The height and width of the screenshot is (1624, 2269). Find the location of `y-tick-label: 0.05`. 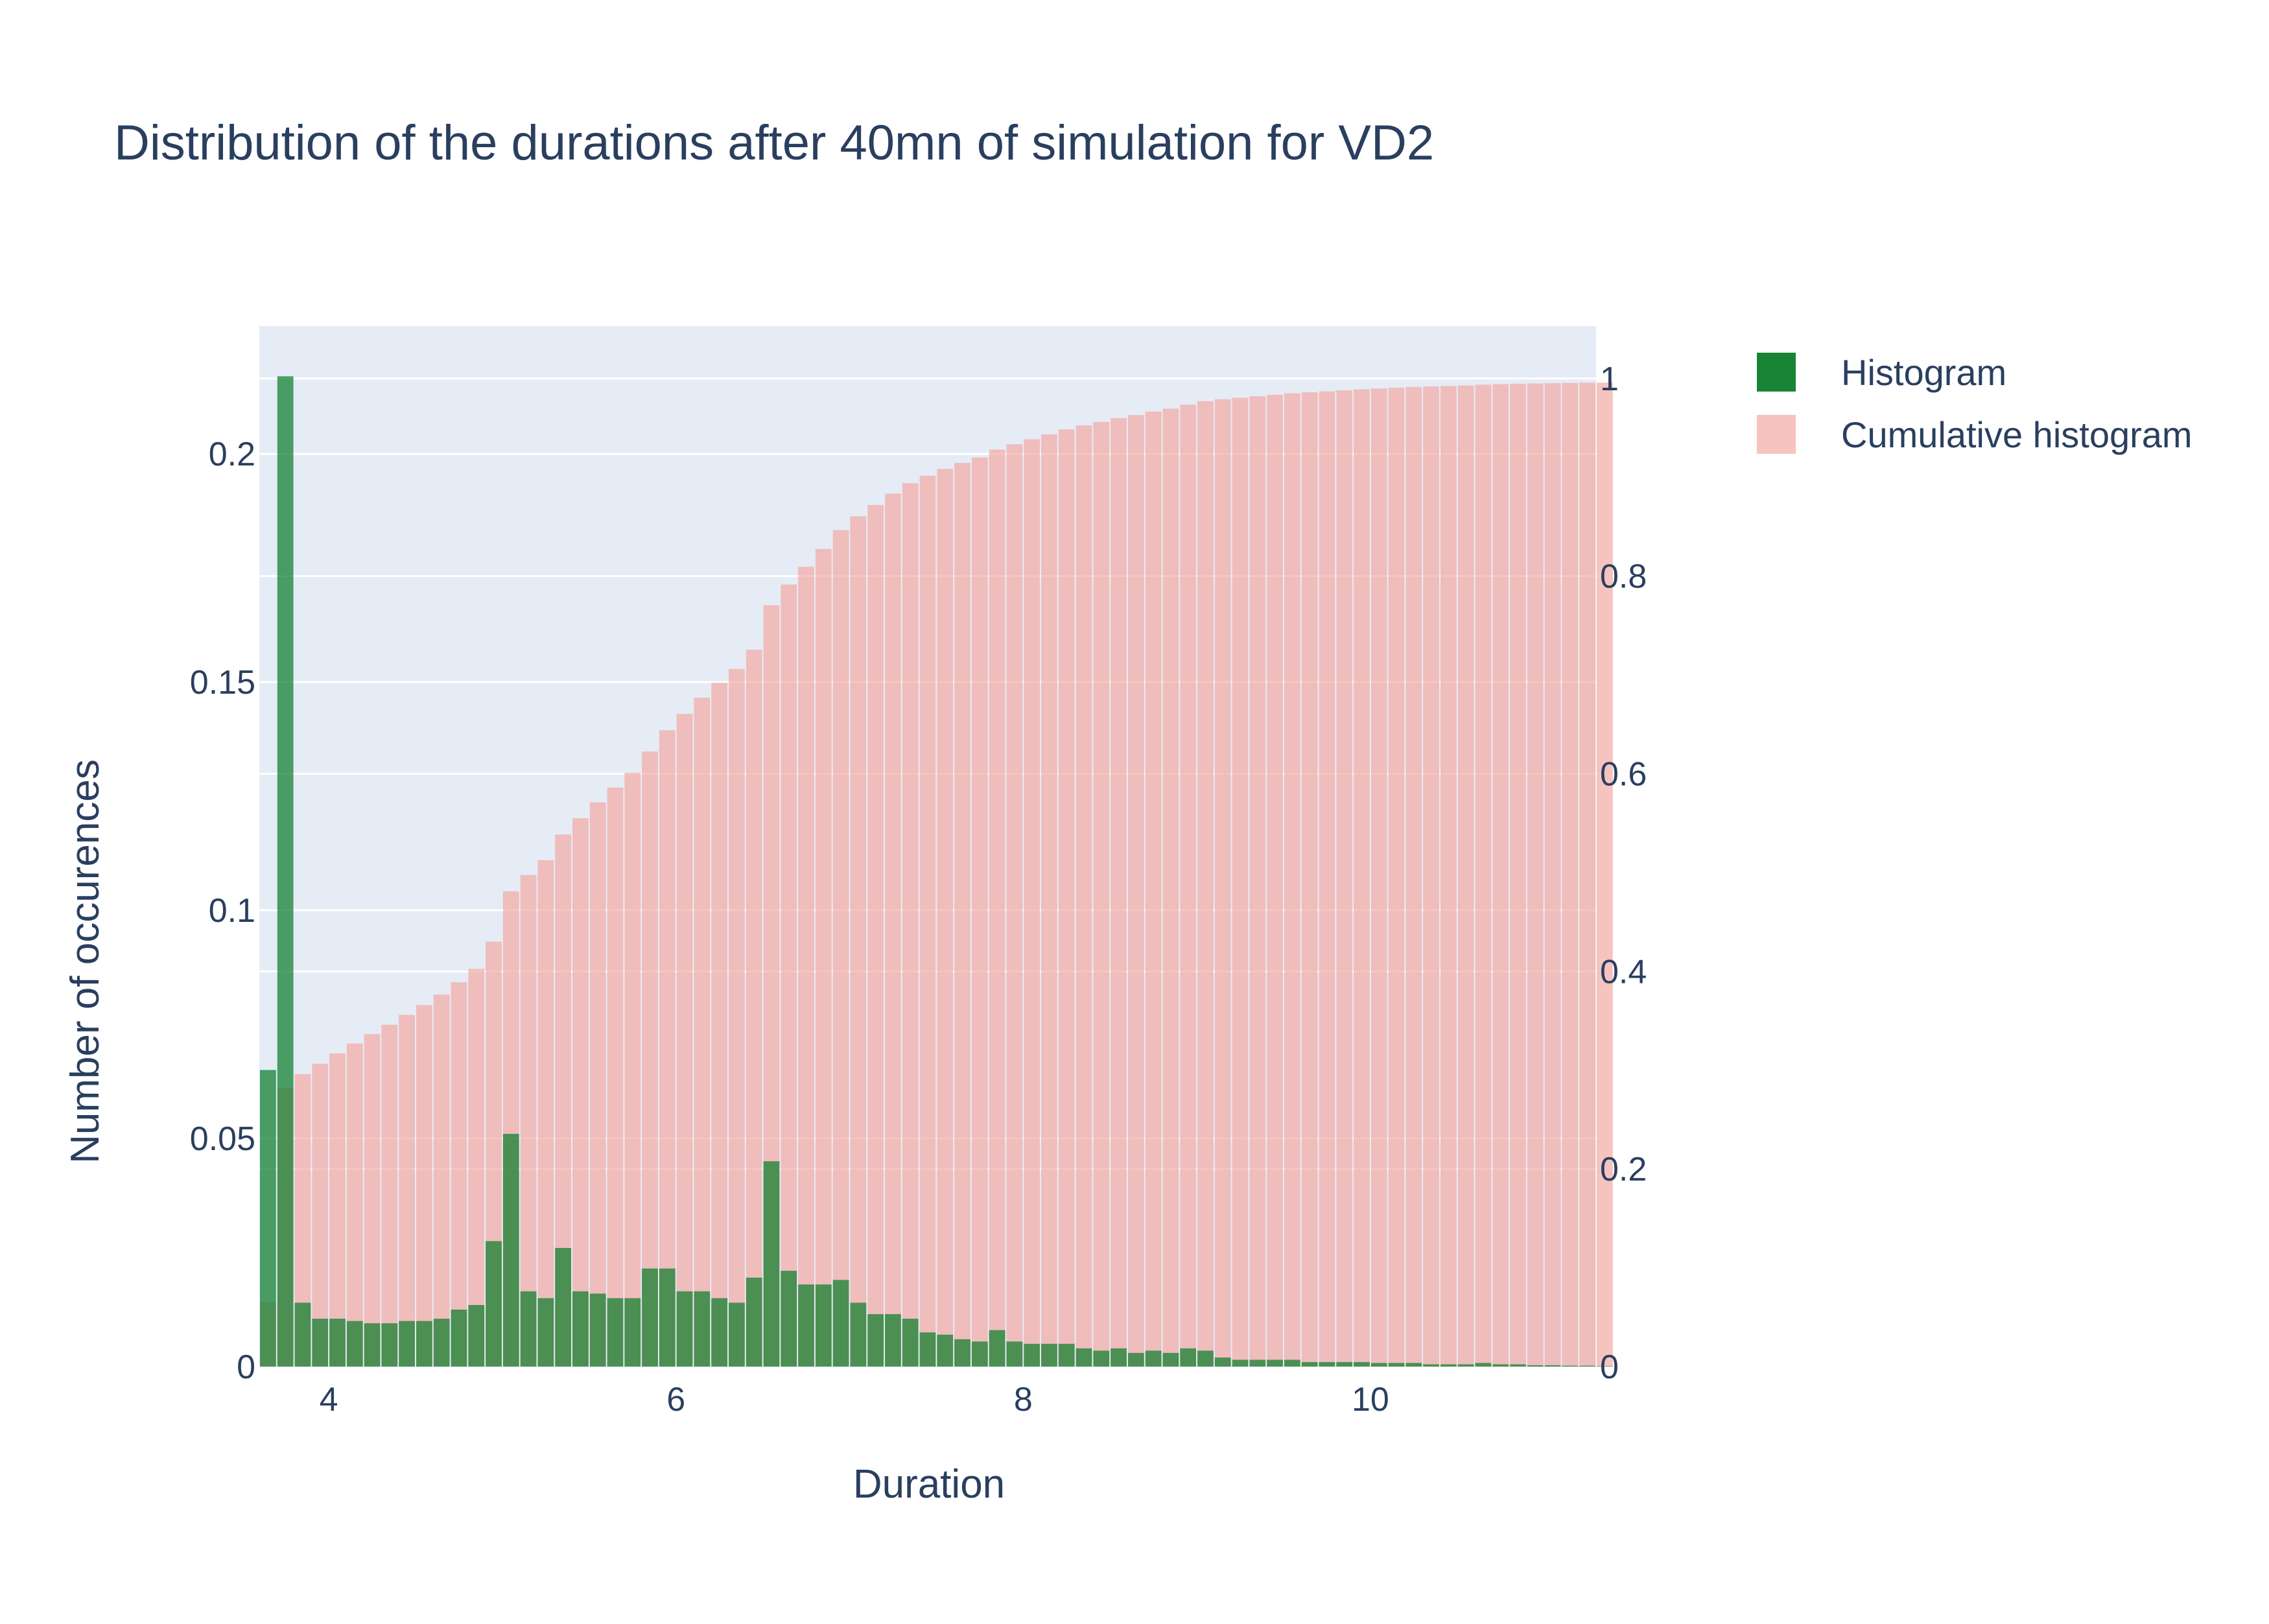

y-tick-label: 0.05 is located at coordinates (222, 1139).